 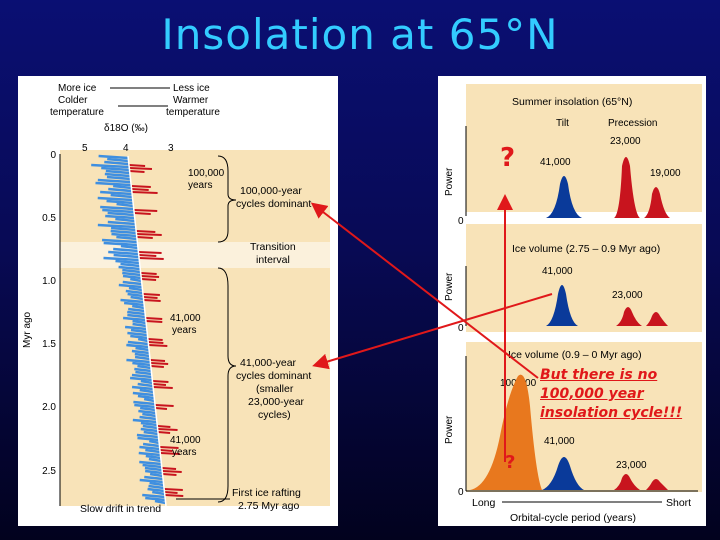 I want to click on x-long-label: Long, so click(x=484, y=503).